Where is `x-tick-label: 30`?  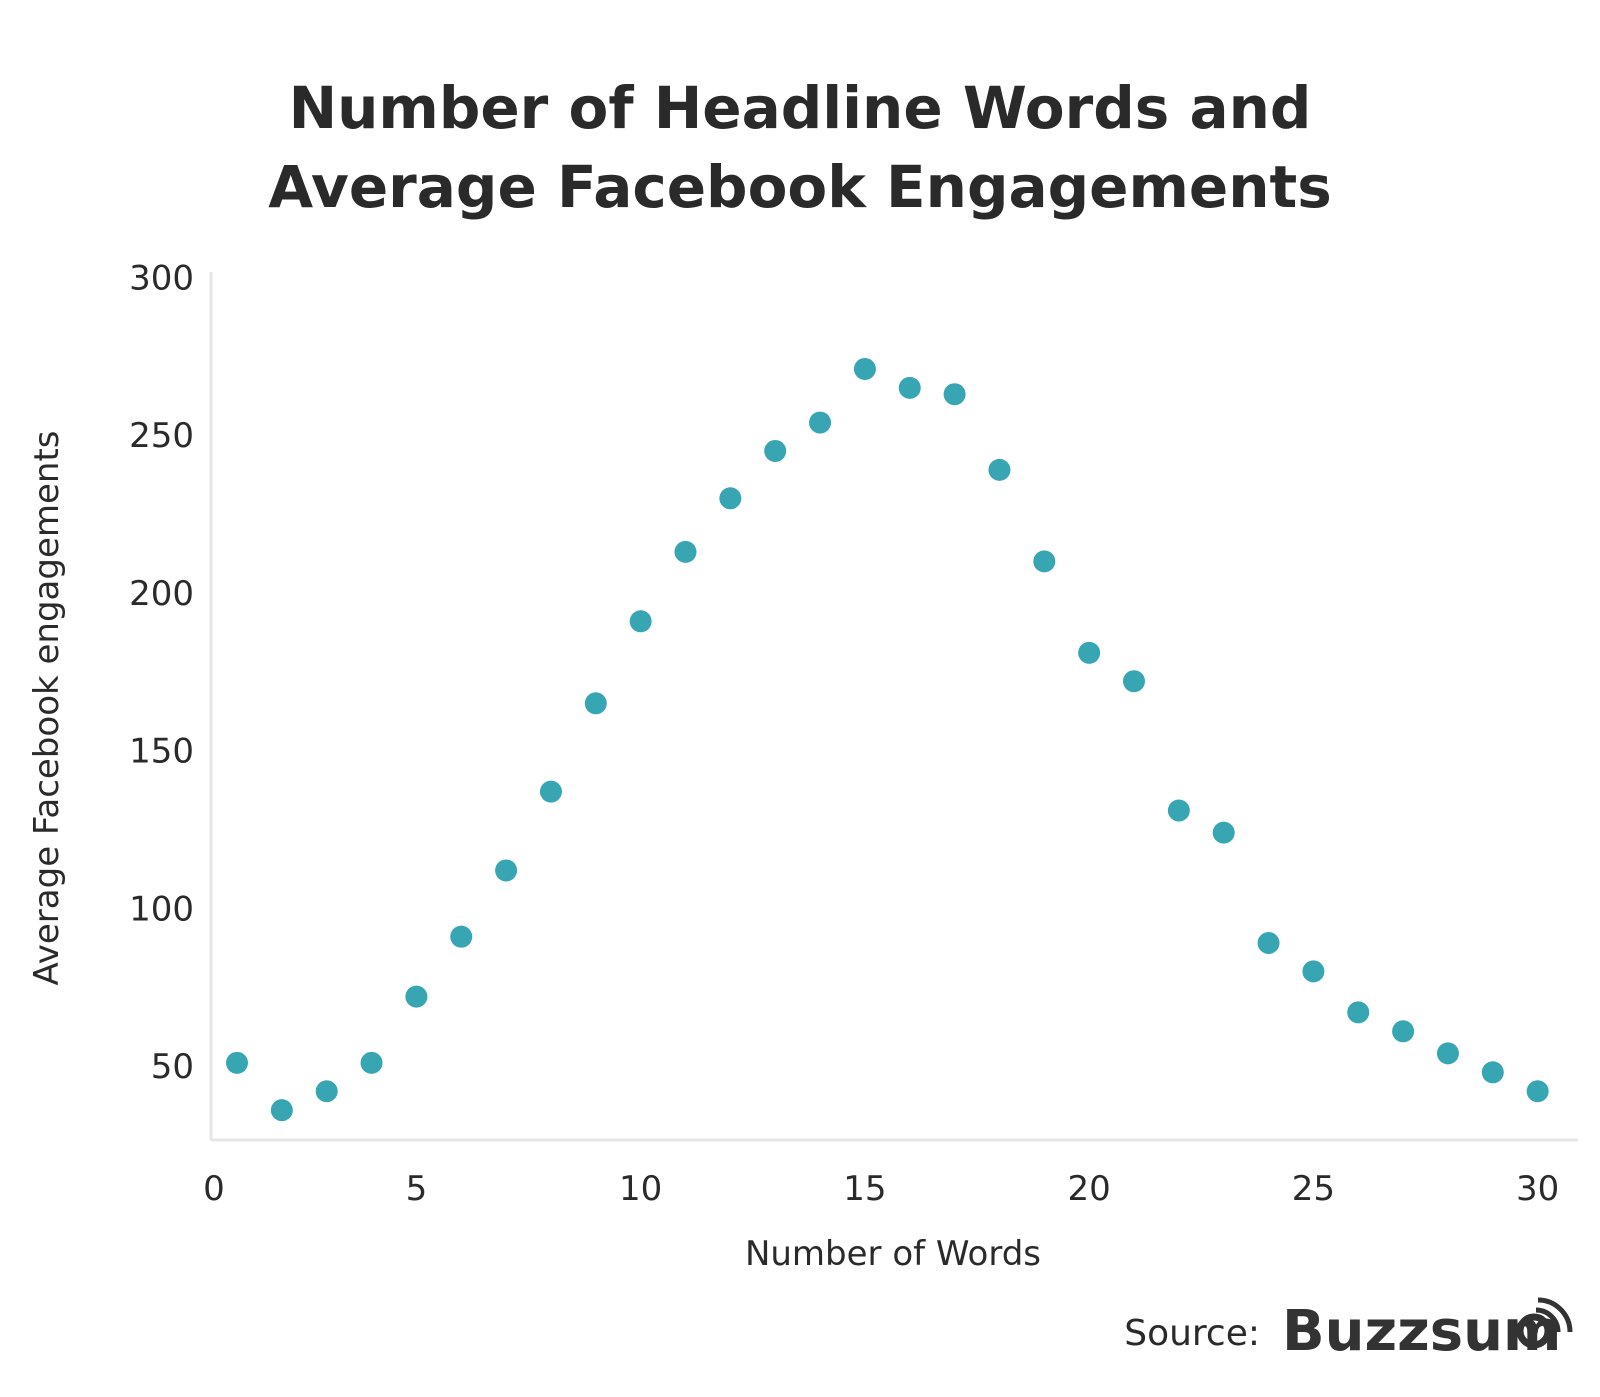
x-tick-label: 30 is located at coordinates (1537, 1189).